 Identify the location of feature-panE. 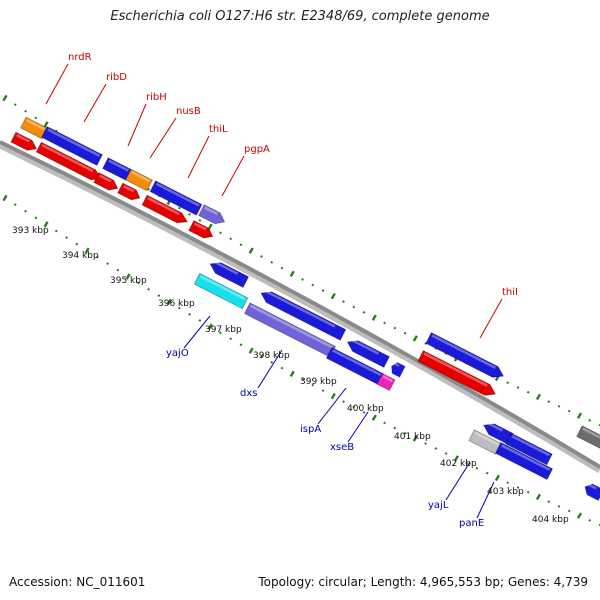
(524, 461).